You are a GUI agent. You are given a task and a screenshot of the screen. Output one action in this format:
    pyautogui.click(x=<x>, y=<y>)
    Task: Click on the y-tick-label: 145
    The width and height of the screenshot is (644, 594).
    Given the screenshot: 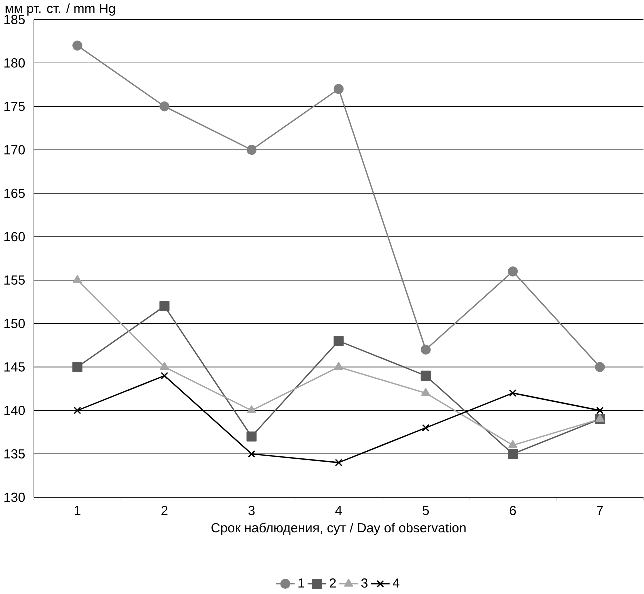 What is the action you would take?
    pyautogui.click(x=14, y=367)
    